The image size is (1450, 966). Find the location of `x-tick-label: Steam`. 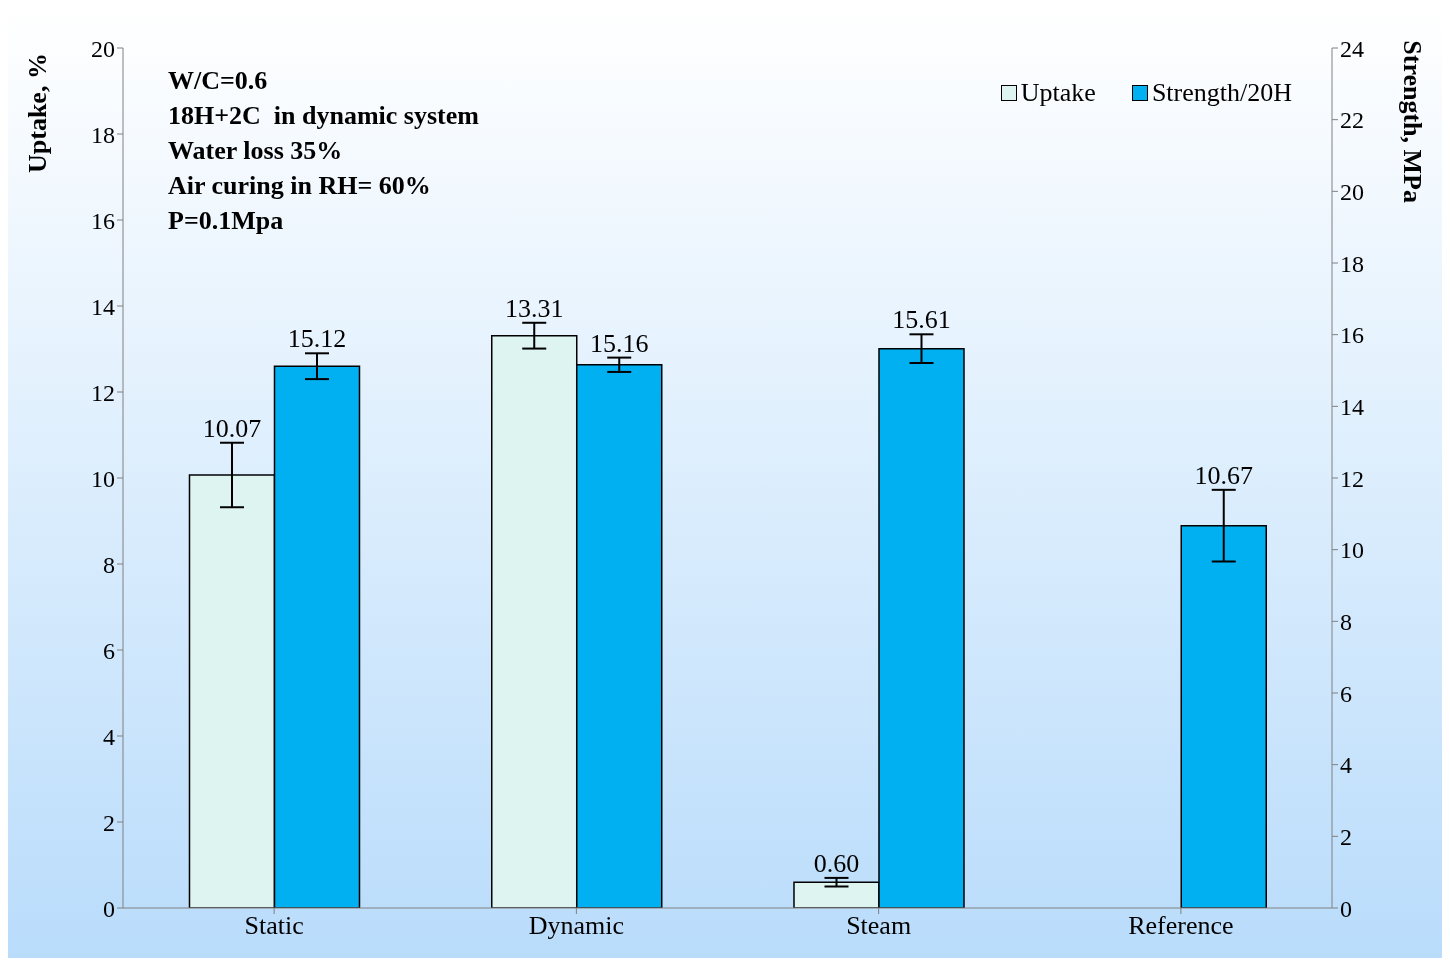

x-tick-label: Steam is located at coordinates (879, 926).